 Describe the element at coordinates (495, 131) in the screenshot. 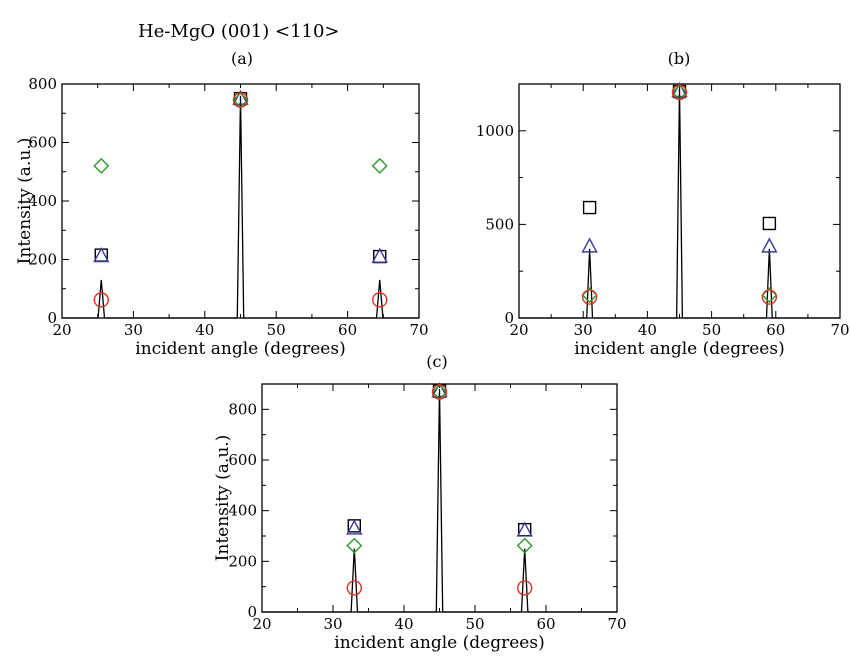

I see `y-tick-label: 1000` at that location.